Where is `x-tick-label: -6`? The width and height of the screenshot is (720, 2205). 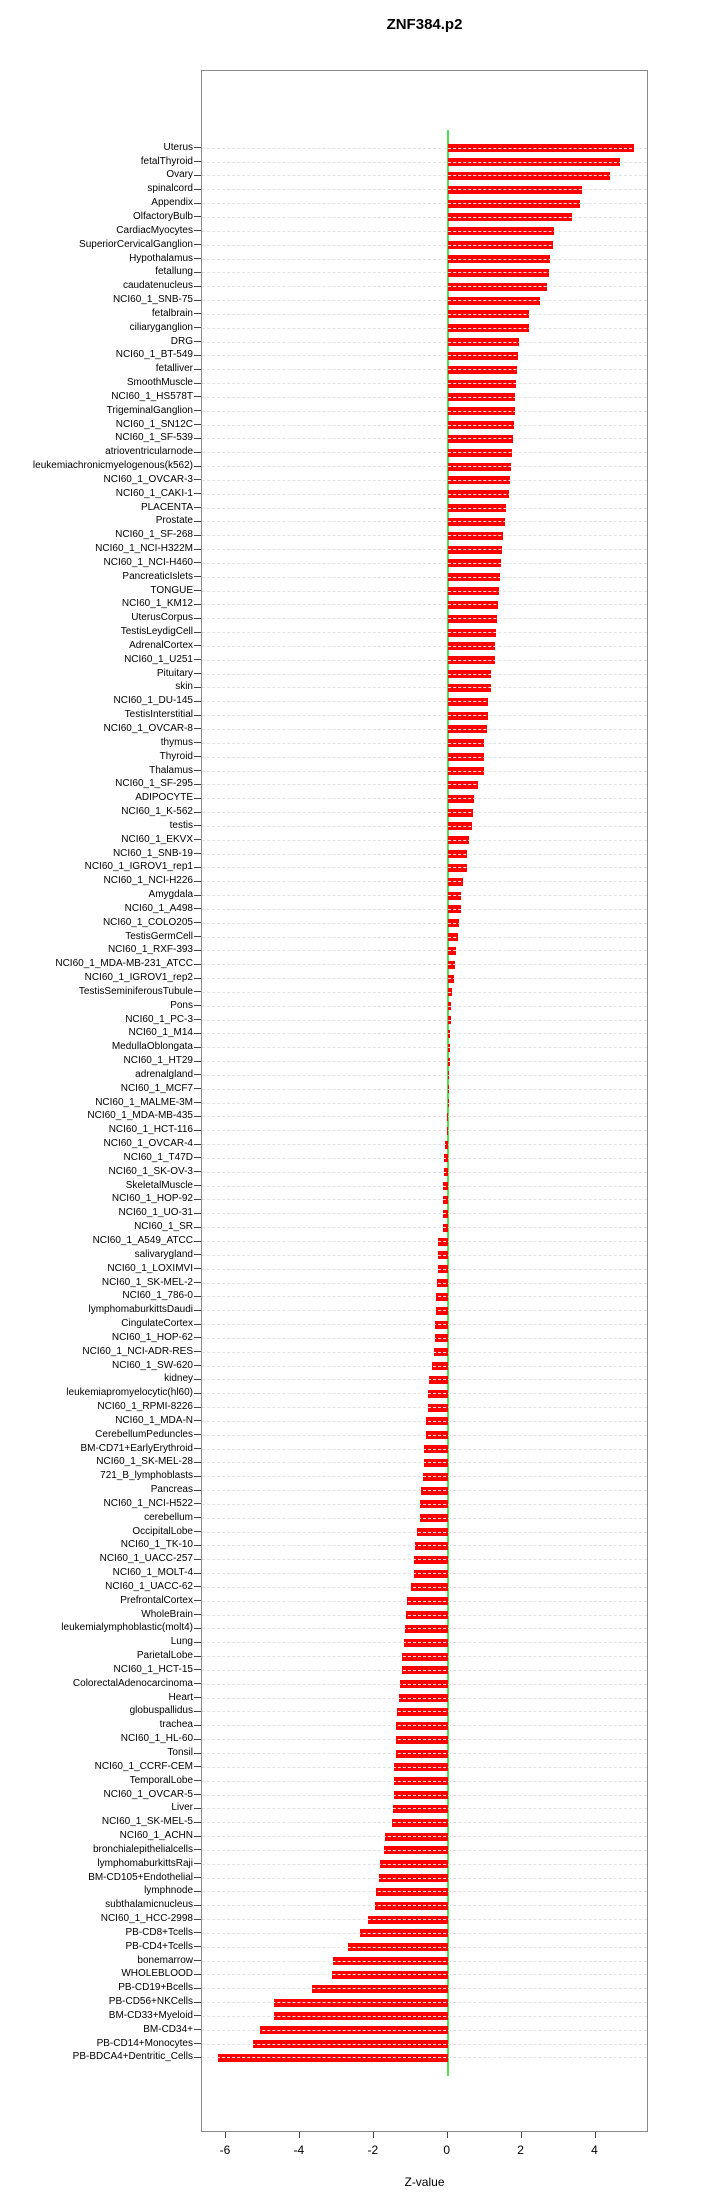
x-tick-label: -6 is located at coordinates (225, 2150).